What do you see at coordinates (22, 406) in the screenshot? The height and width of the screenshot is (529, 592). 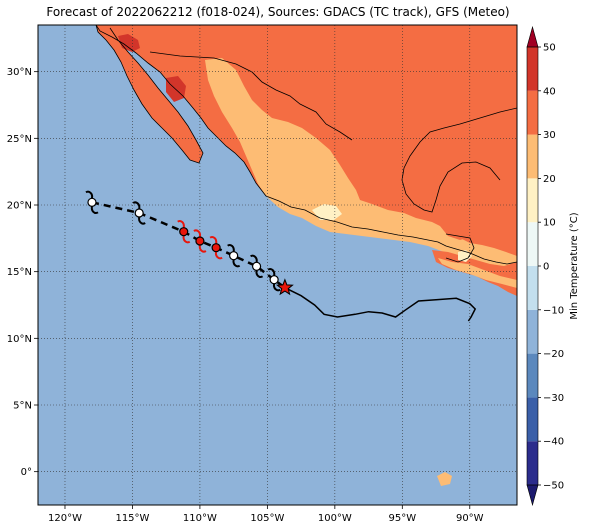 I see `y-tick-label: 5°N` at bounding box center [22, 406].